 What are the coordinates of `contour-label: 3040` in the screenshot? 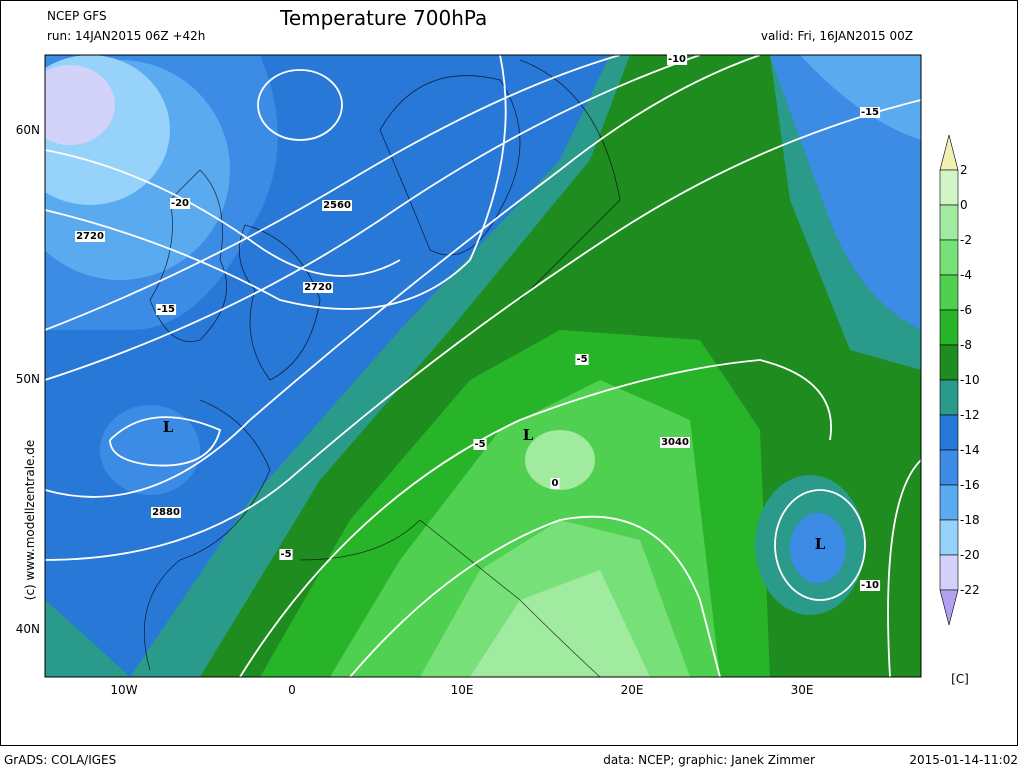 It's located at (675, 442).